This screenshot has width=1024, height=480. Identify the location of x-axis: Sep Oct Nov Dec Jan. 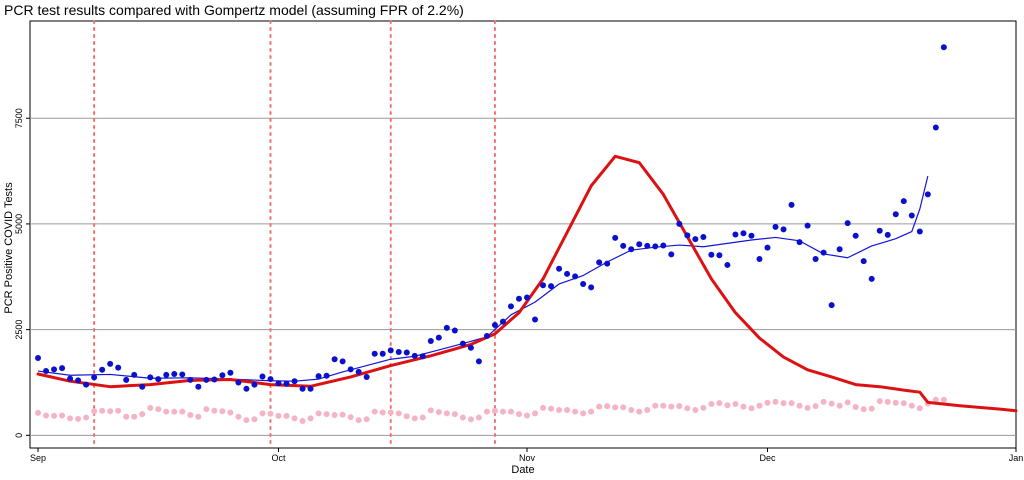
(526, 455).